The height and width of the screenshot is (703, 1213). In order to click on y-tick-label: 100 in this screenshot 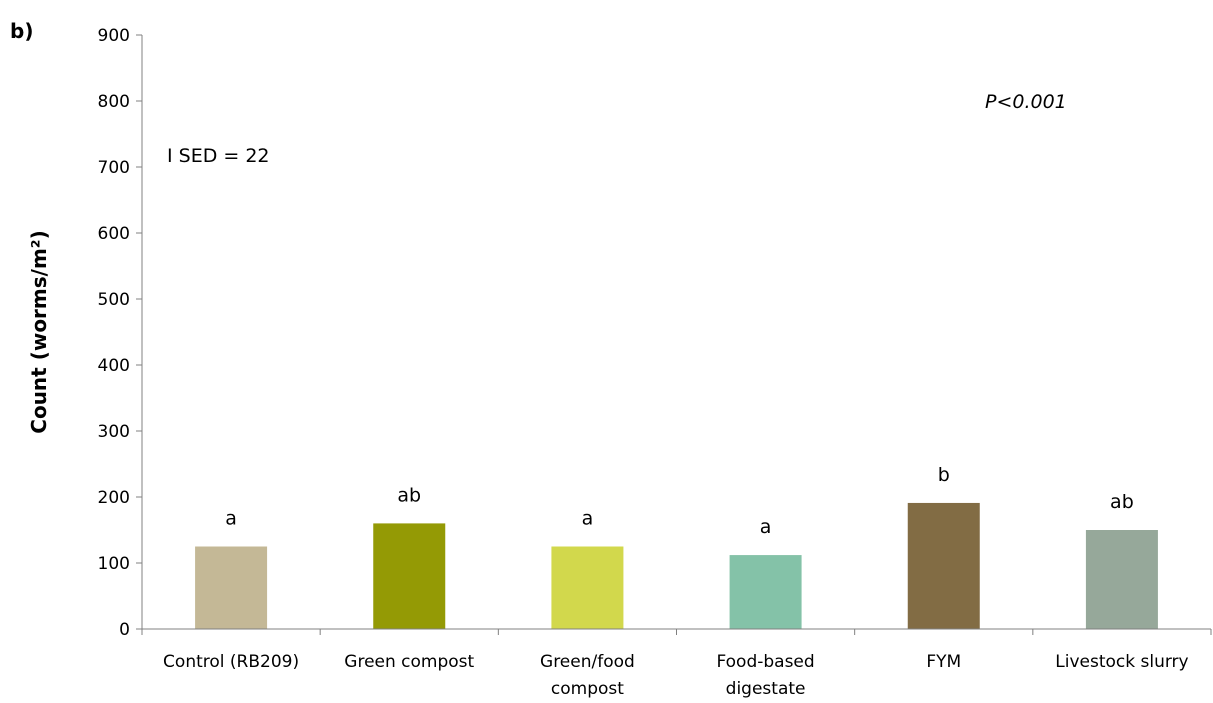, I will do `click(114, 564)`.